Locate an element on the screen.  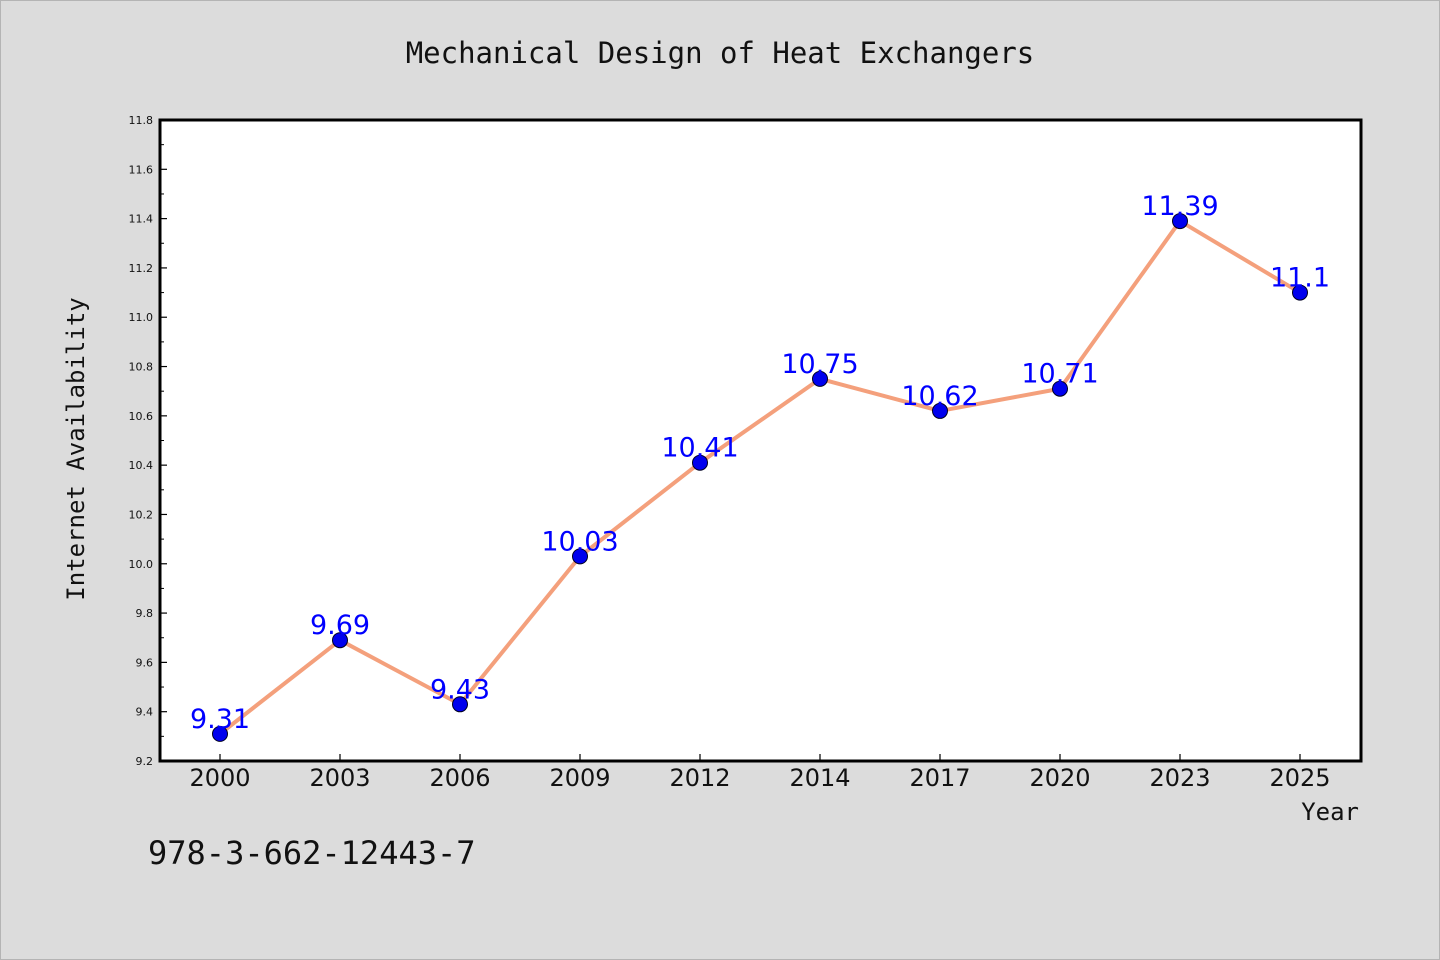
data-label: 11.1 is located at coordinates (1300, 278).